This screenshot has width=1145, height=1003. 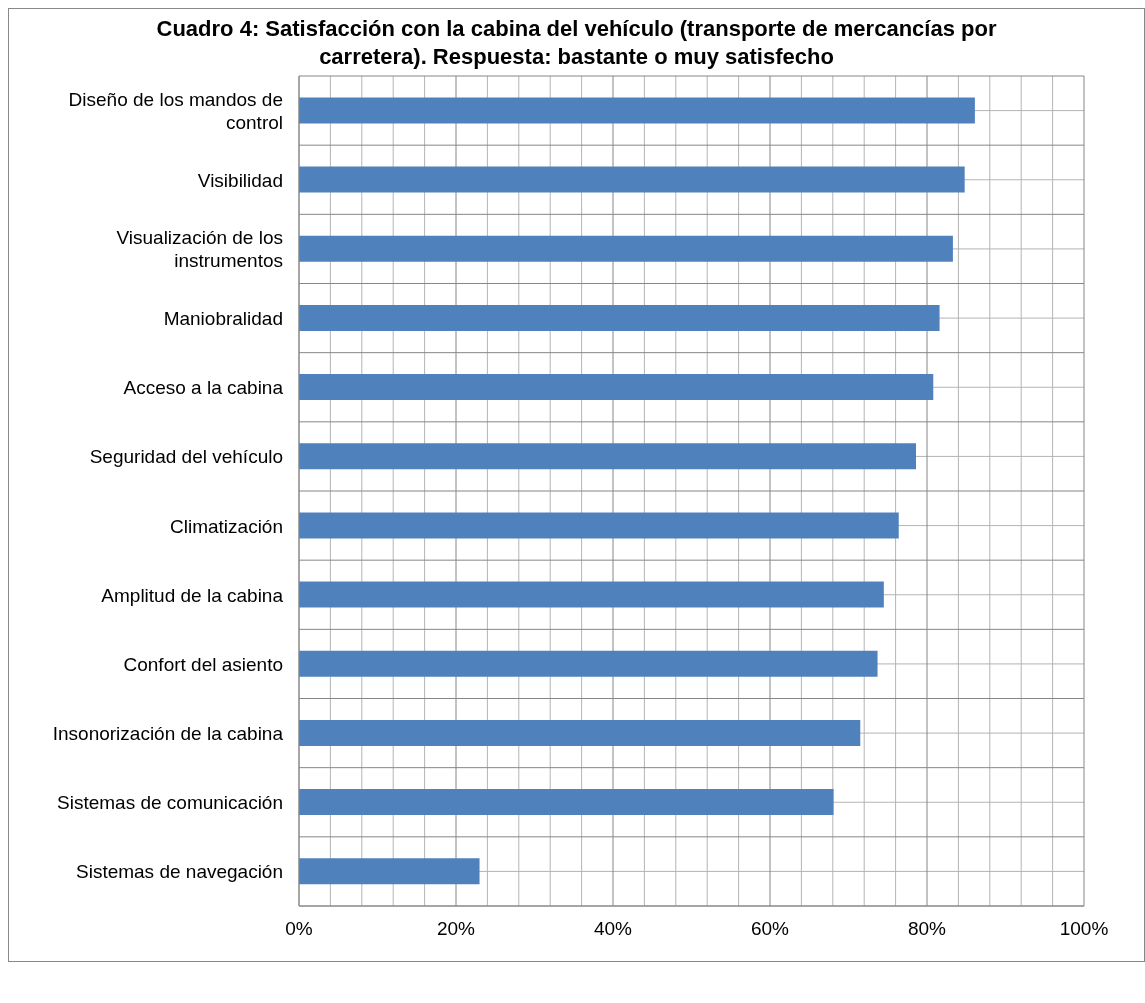 I want to click on y-tick-label: Amplitud de la cabina, so click(x=192, y=595).